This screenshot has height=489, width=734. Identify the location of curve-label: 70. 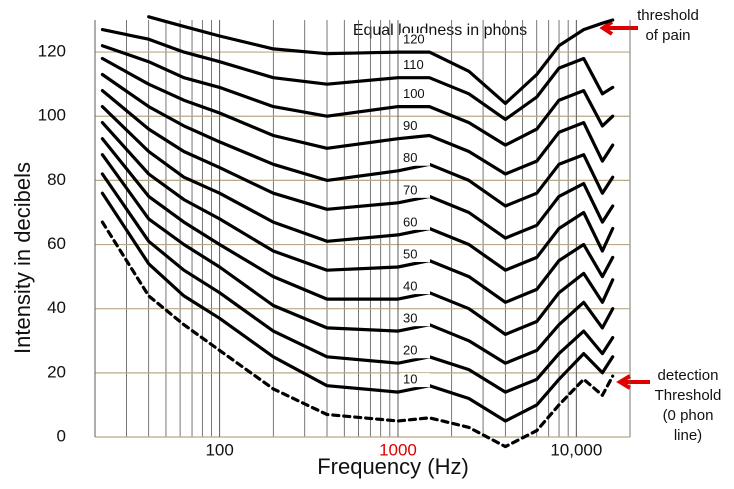
(410, 189).